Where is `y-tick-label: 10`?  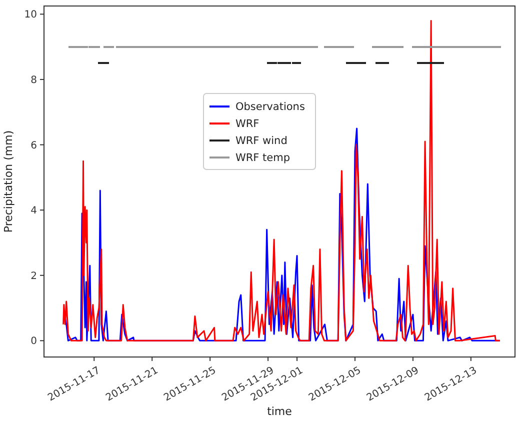 y-tick-label: 10 is located at coordinates (30, 15).